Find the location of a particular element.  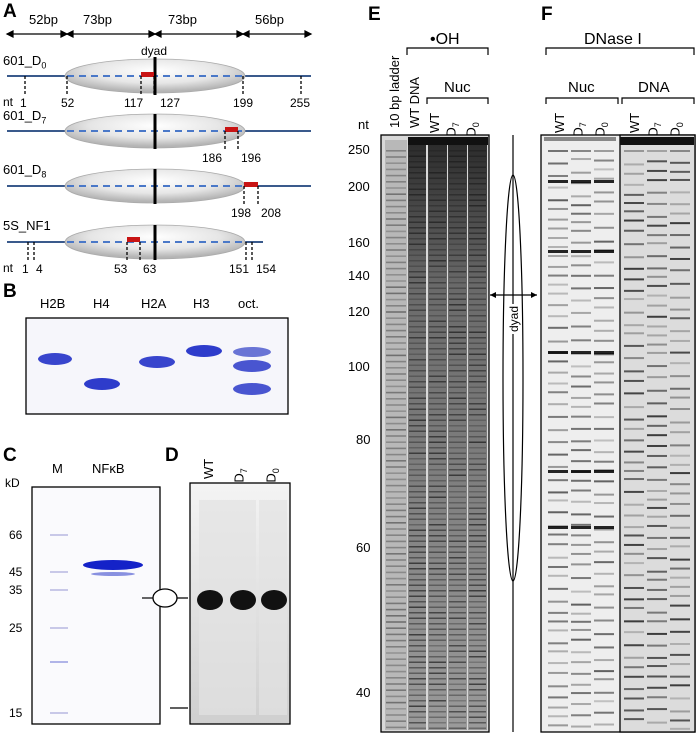

kd-25: 25 is located at coordinates (16, 628).